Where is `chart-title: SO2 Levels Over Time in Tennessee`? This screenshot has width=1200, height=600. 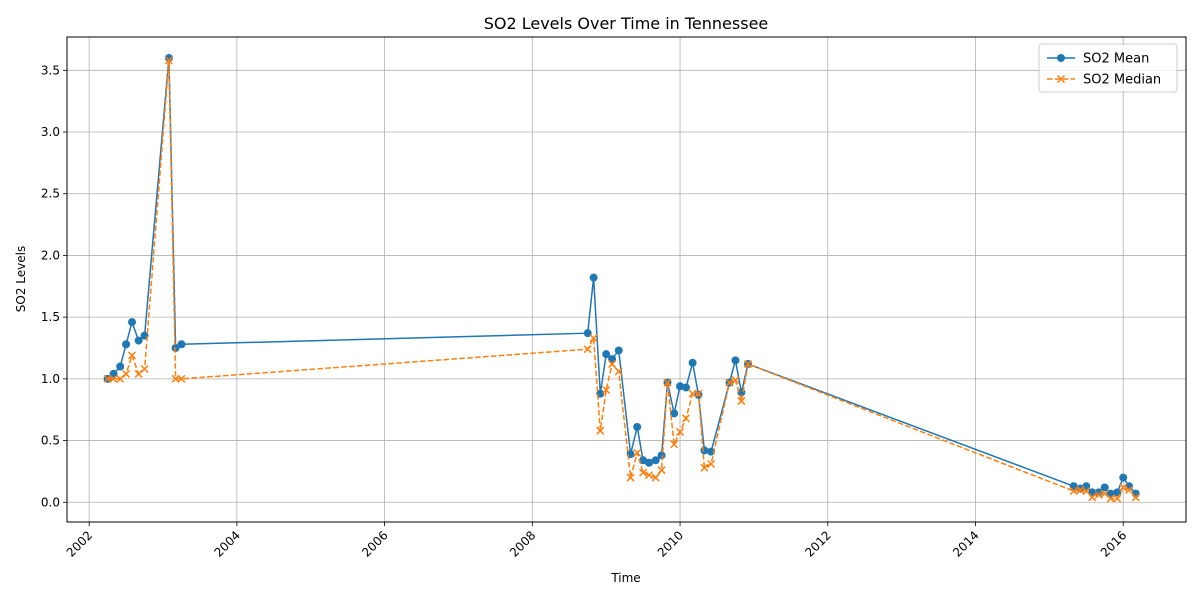 chart-title: SO2 Levels Over Time in Tennessee is located at coordinates (626, 23).